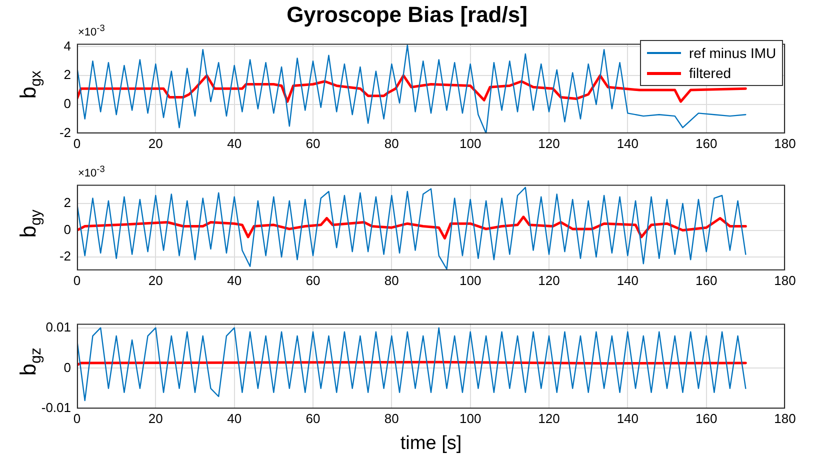  What do you see at coordinates (56, 408) in the screenshot?
I see `y-tick-label: -0.01` at bounding box center [56, 408].